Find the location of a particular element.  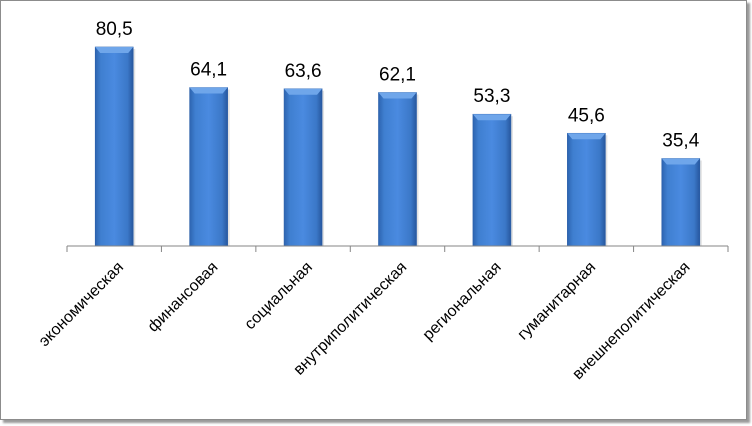

data-label: 35,4 is located at coordinates (680, 140).